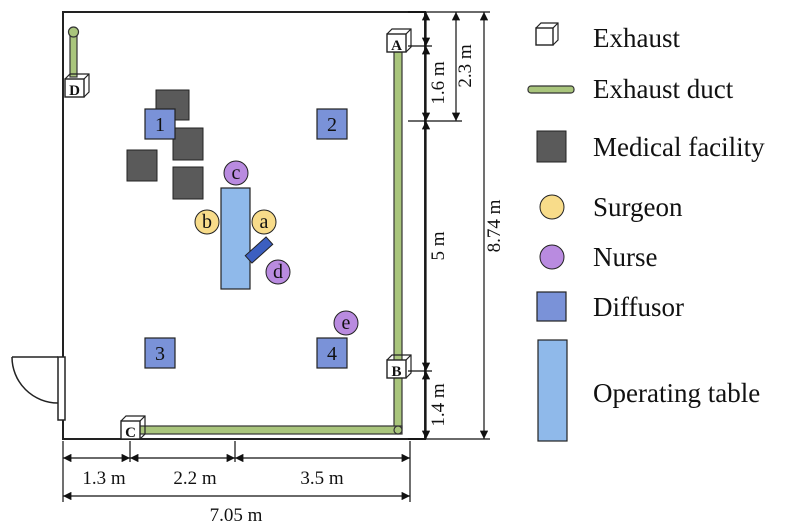 This screenshot has width=810, height=529. I want to click on legend-item-surgeon: Surgeon, so click(611, 207).